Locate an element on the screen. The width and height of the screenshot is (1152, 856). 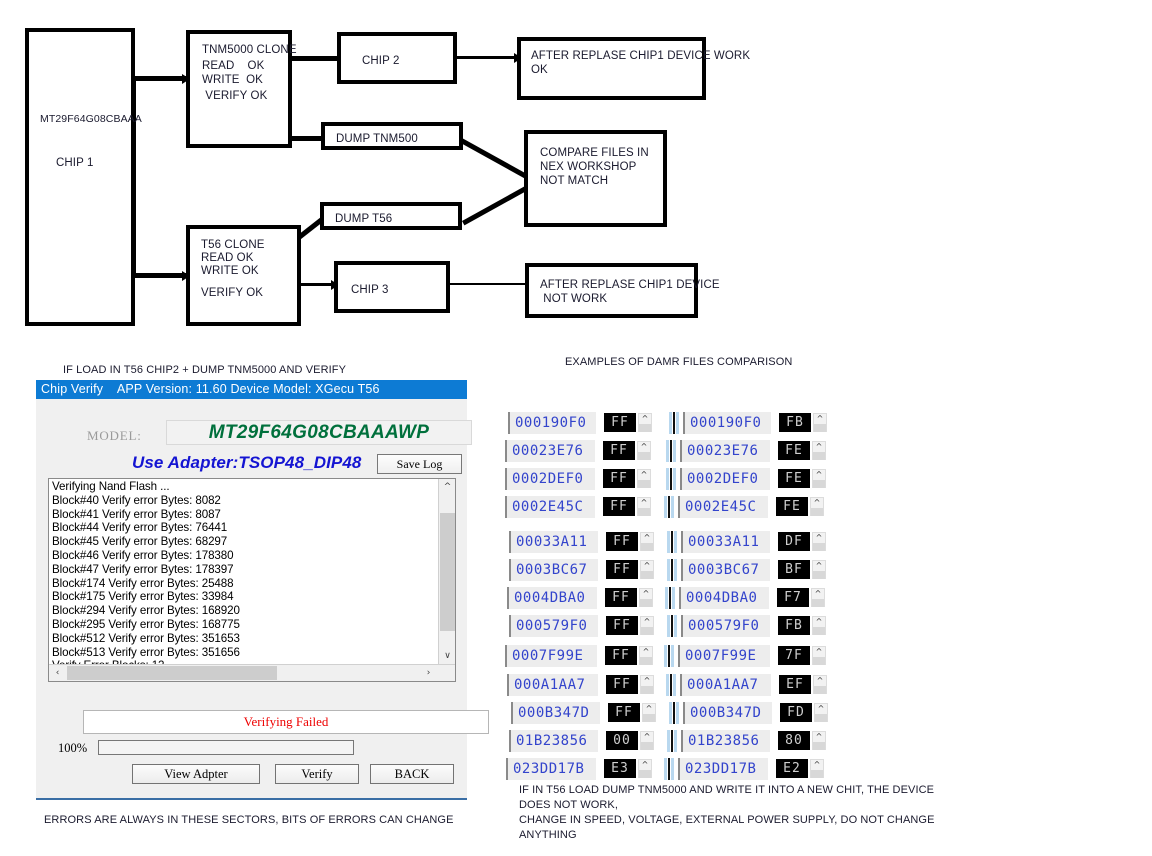
back-button: BACK is located at coordinates (412, 774).